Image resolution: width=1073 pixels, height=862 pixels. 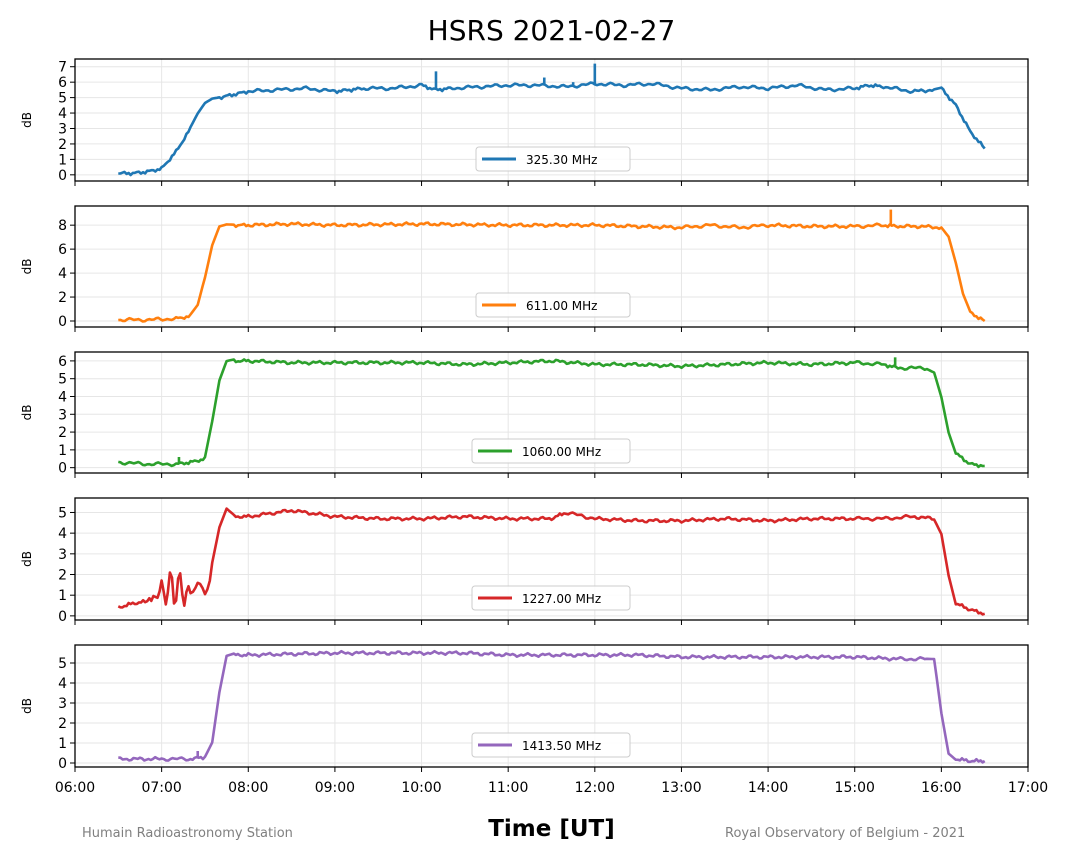 I want to click on x-axis-label: Time [UT], so click(x=551, y=829).